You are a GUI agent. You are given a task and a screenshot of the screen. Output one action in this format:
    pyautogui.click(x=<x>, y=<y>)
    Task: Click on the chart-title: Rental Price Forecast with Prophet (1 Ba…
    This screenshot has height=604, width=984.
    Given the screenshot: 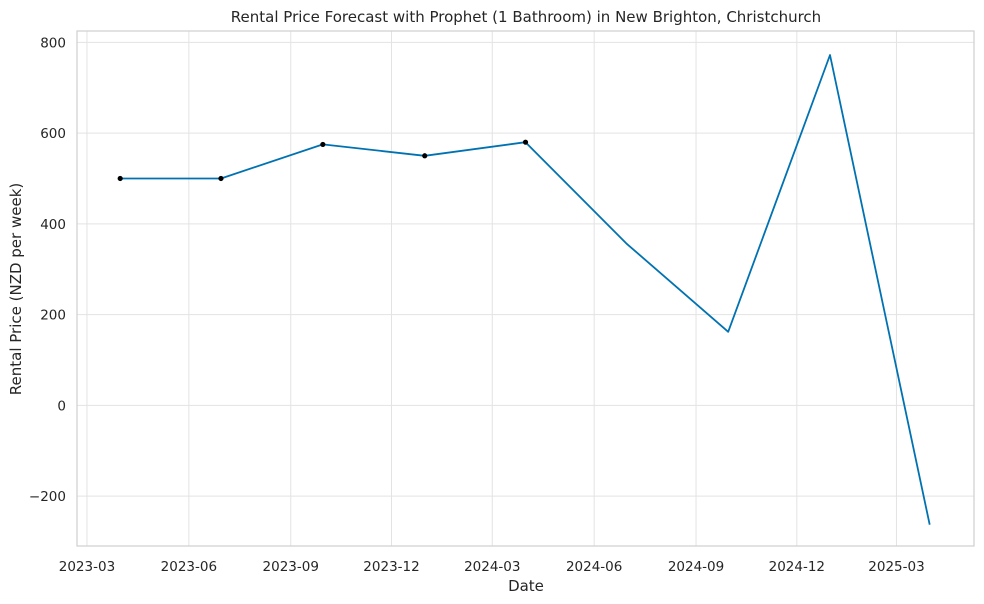 What is the action you would take?
    pyautogui.click(x=526, y=17)
    